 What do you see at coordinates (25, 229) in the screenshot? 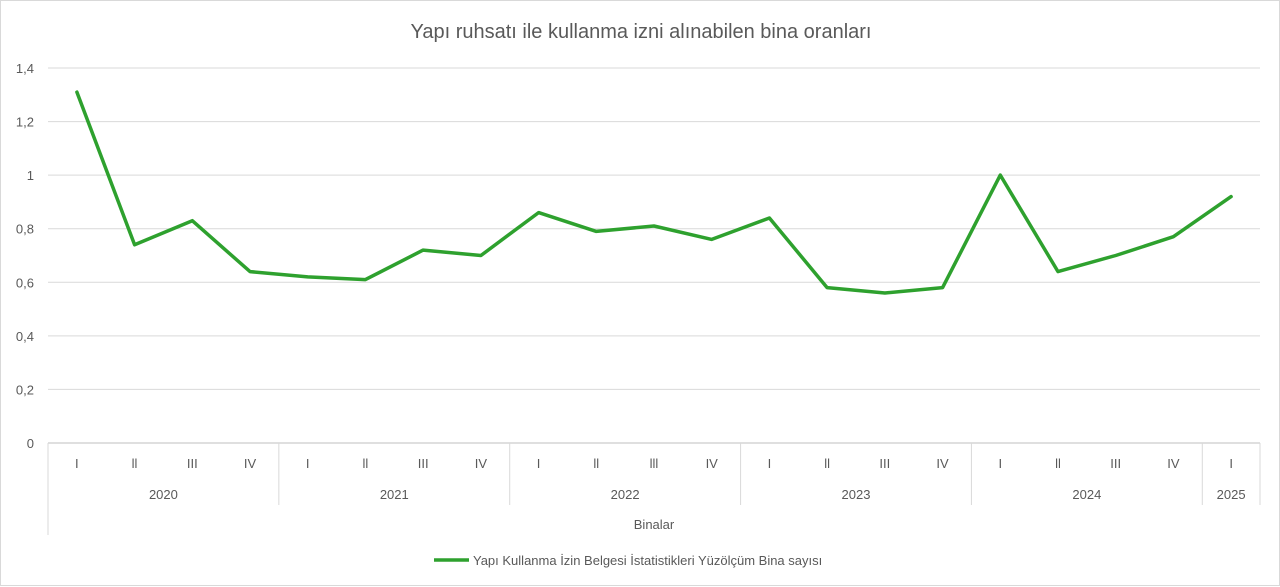
I see `y-tick-label: 0,8` at bounding box center [25, 229].